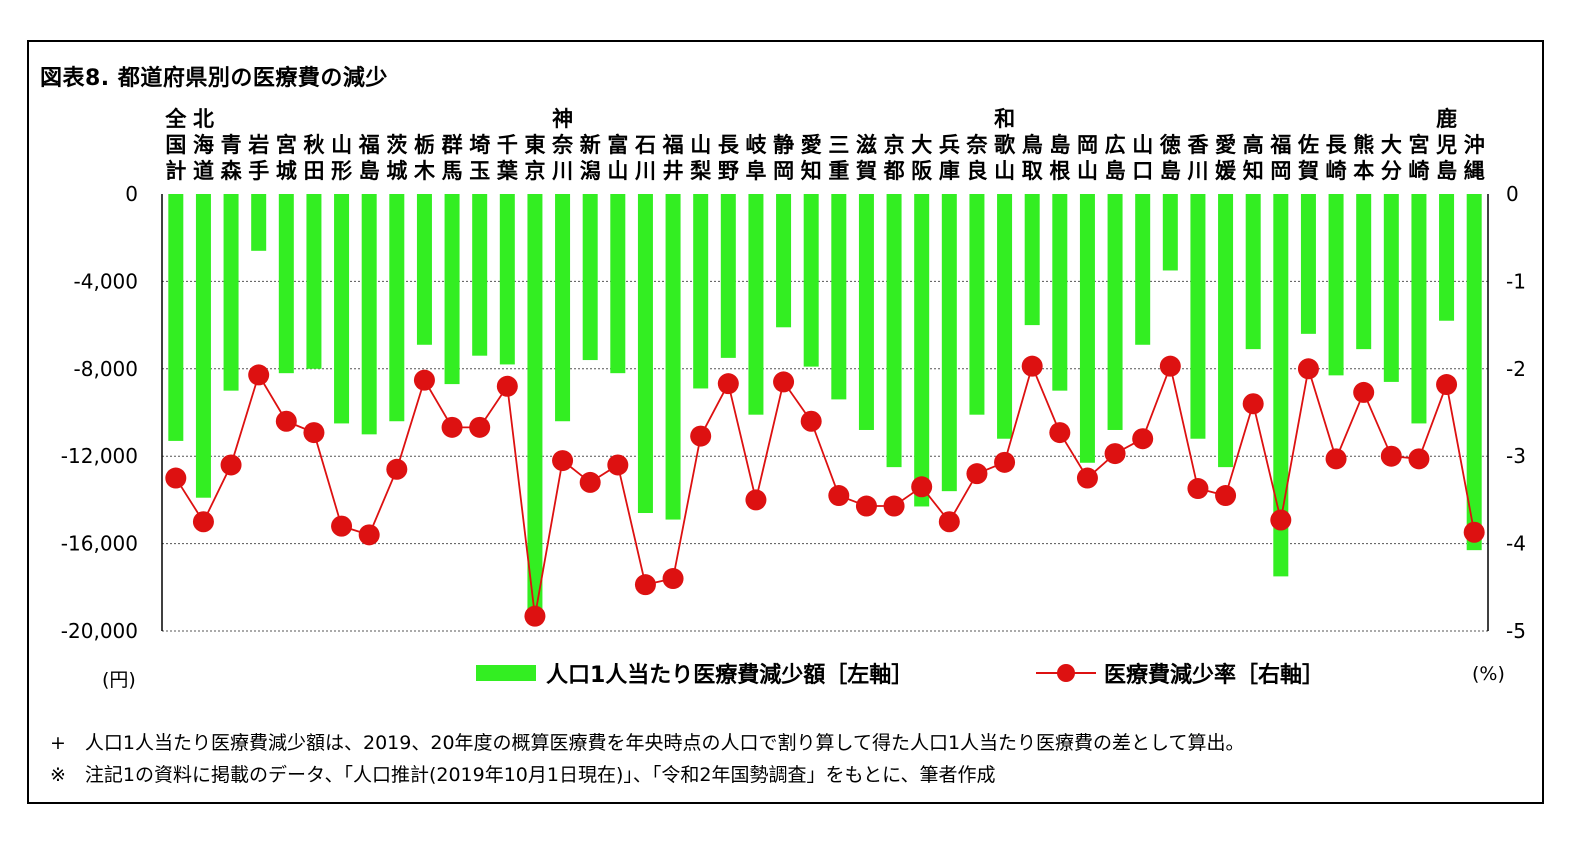 The width and height of the screenshot is (1578, 848). Describe the element at coordinates (175, 145) in the screenshot. I see `category-label-char: 国` at that location.